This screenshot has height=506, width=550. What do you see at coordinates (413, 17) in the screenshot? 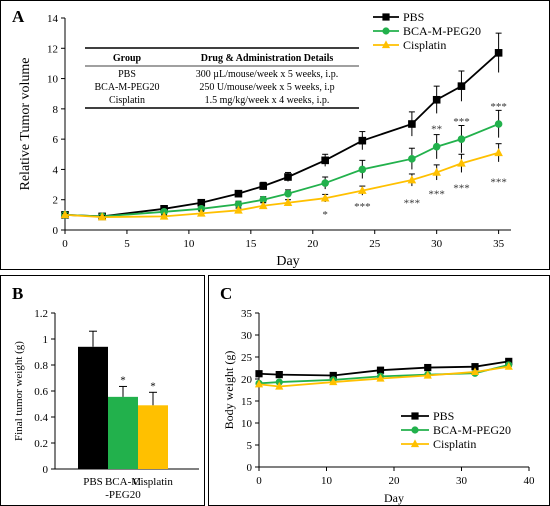
I see `legend-label-0: PBS` at bounding box center [413, 17].